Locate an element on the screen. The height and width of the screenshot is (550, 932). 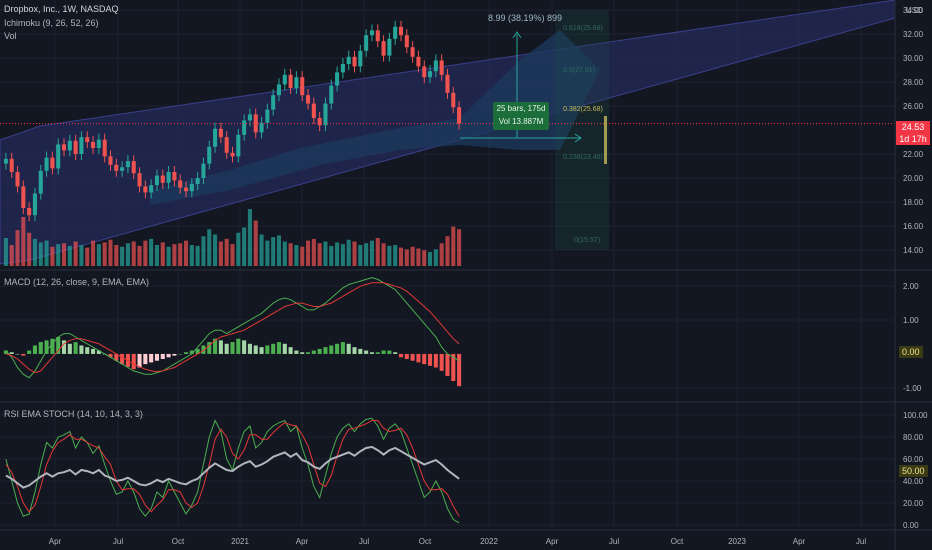
rsi-series is located at coordinates (232, 470).